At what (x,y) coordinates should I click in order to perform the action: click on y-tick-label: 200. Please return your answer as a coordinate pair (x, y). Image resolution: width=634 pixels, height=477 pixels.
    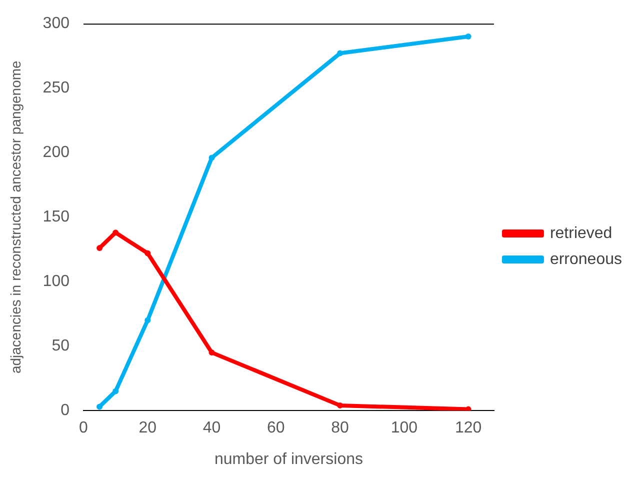
    Looking at the image, I should click on (56, 153).